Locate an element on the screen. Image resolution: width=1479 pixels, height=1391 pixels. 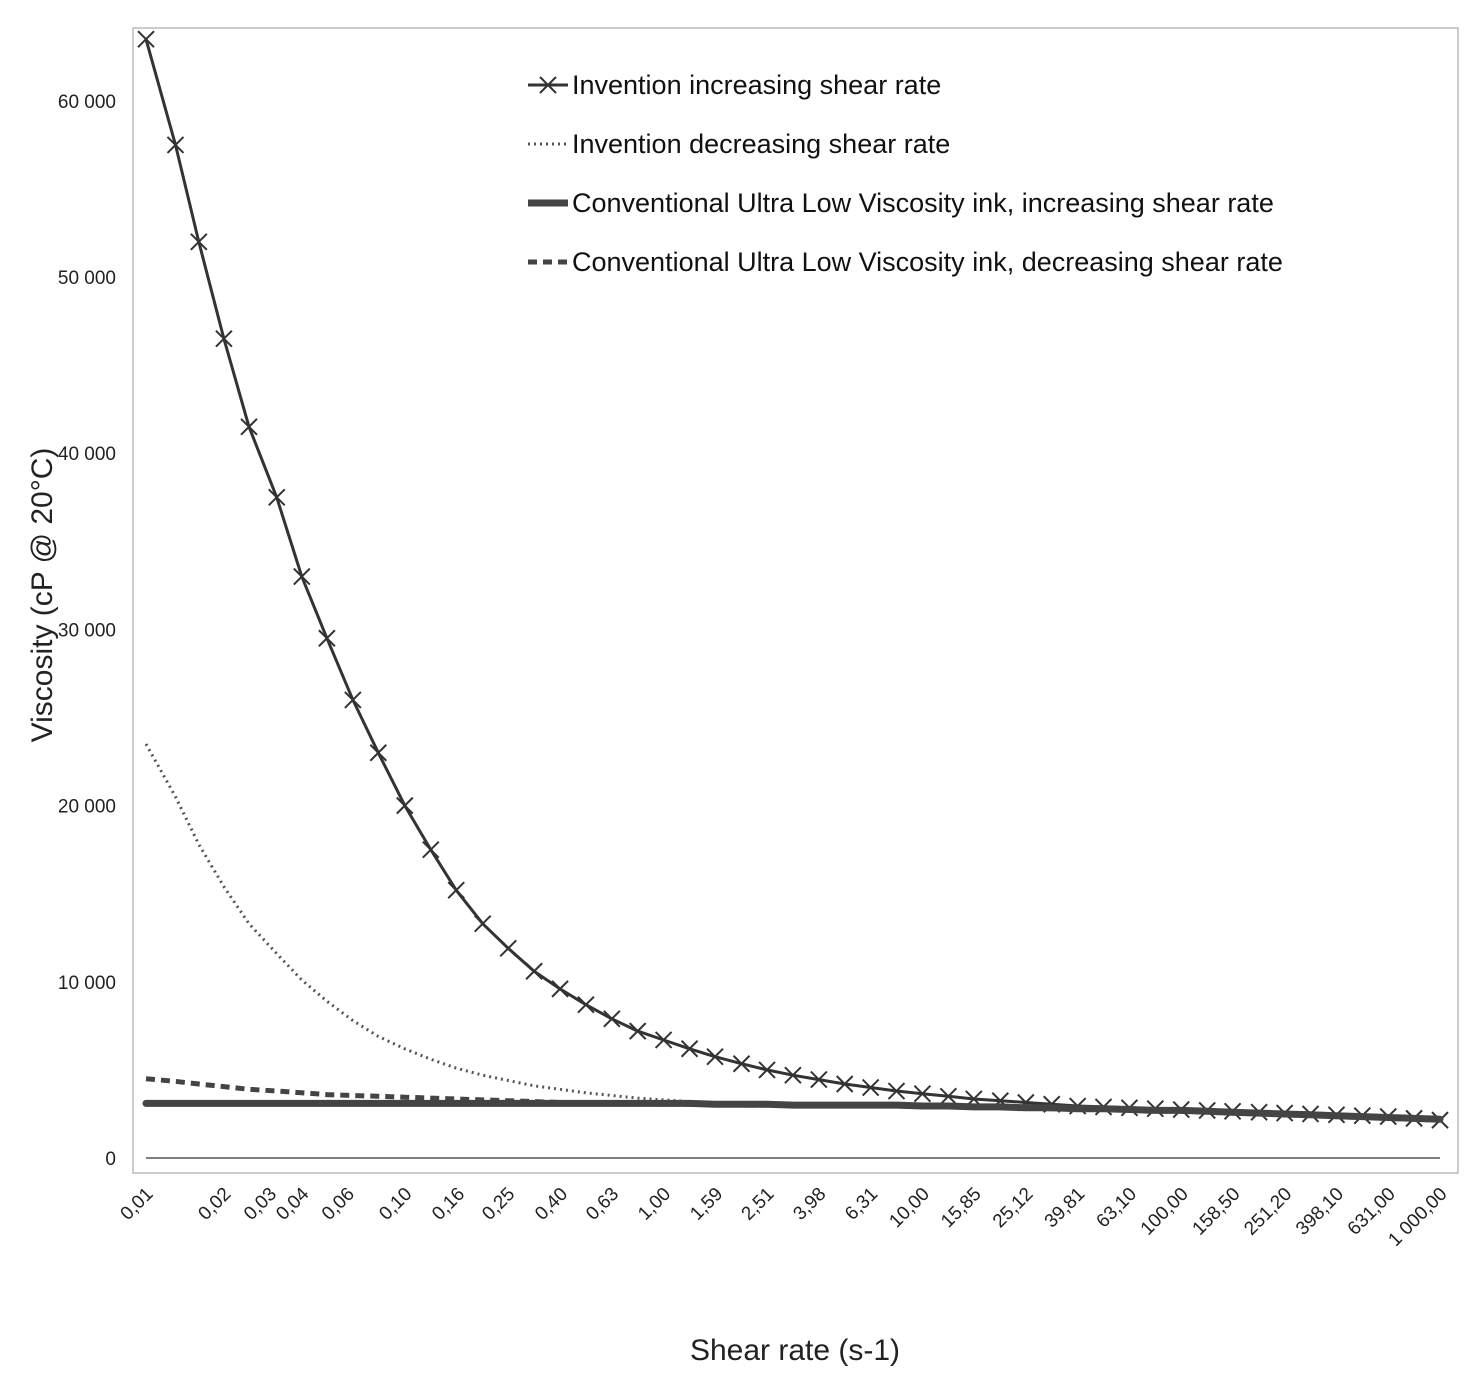
x-tick-label: 0,01 is located at coordinates (137, 1204).